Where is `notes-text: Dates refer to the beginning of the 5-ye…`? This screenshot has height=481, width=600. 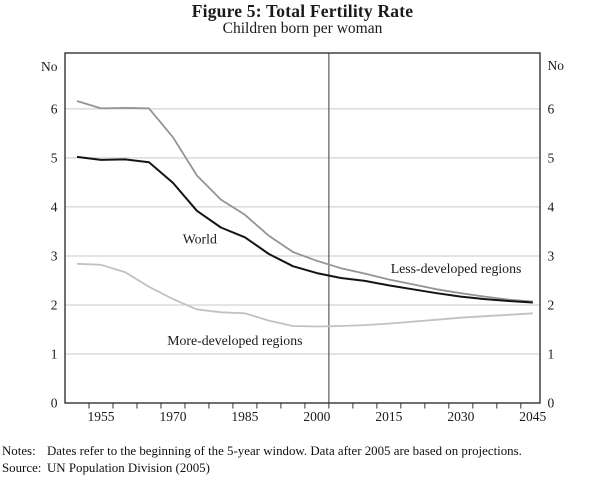 notes-text: Dates refer to the beginning of the 5-ye… is located at coordinates (284, 451).